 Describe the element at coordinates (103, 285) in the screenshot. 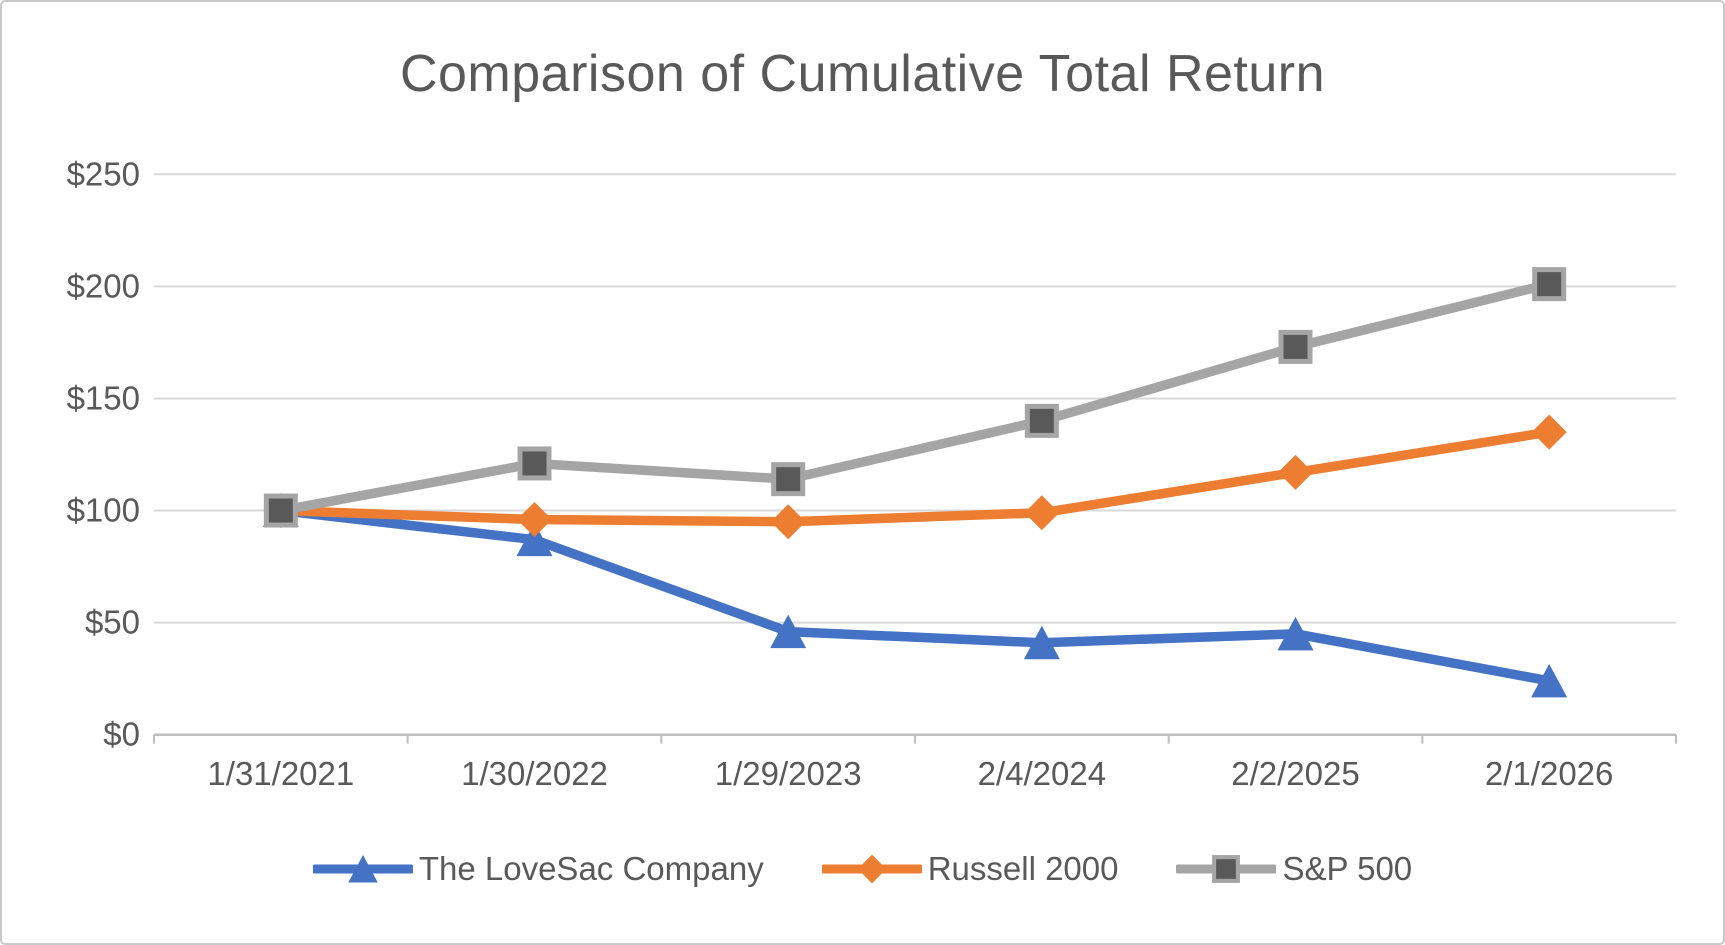

I see `y-axis-label: $200` at that location.